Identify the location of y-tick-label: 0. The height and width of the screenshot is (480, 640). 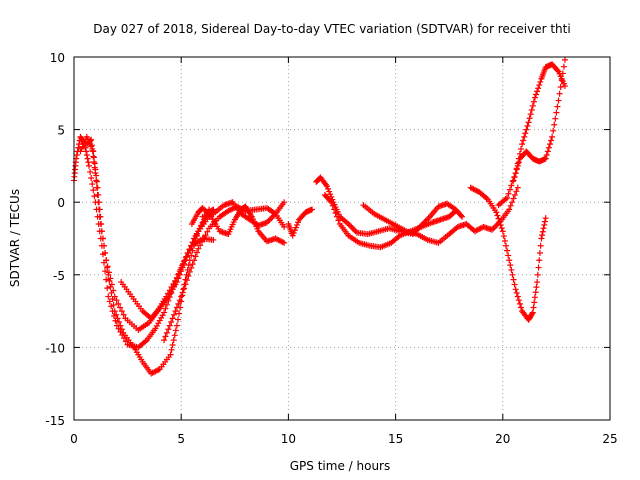
(61, 203).